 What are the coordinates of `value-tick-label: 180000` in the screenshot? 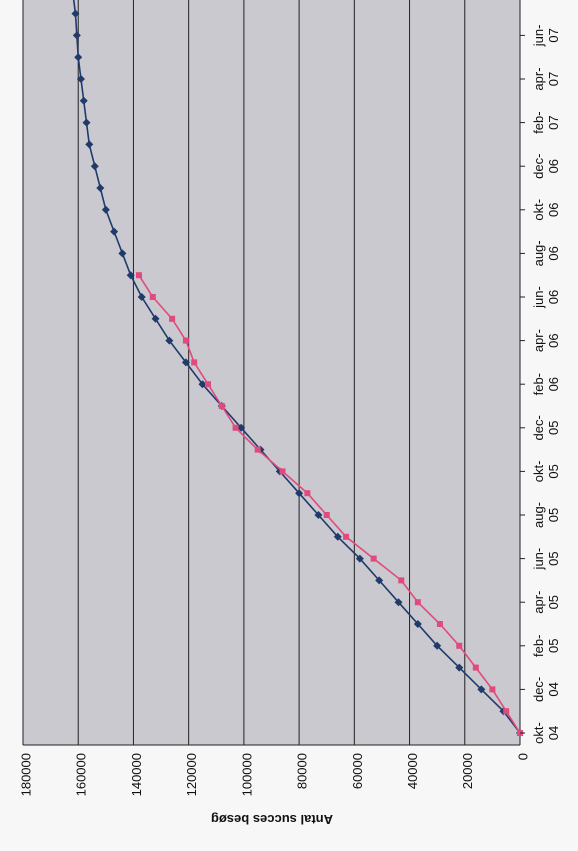 It's located at (25, 774).